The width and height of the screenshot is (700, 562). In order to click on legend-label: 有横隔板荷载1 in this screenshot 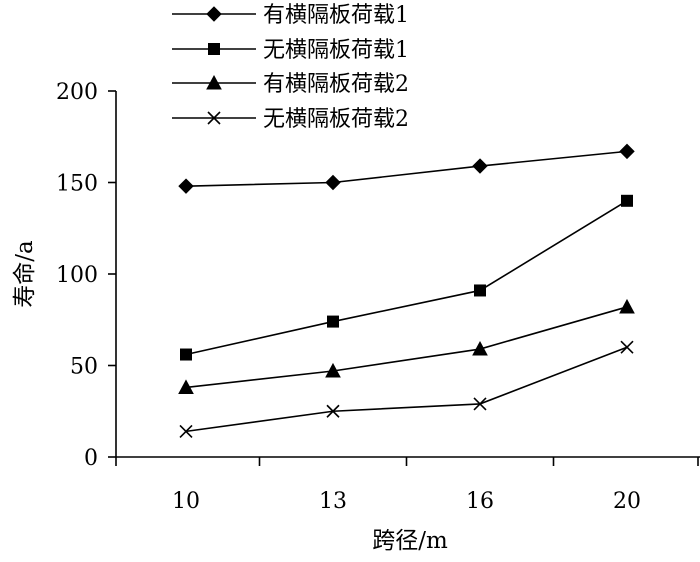, I will do `click(336, 15)`.